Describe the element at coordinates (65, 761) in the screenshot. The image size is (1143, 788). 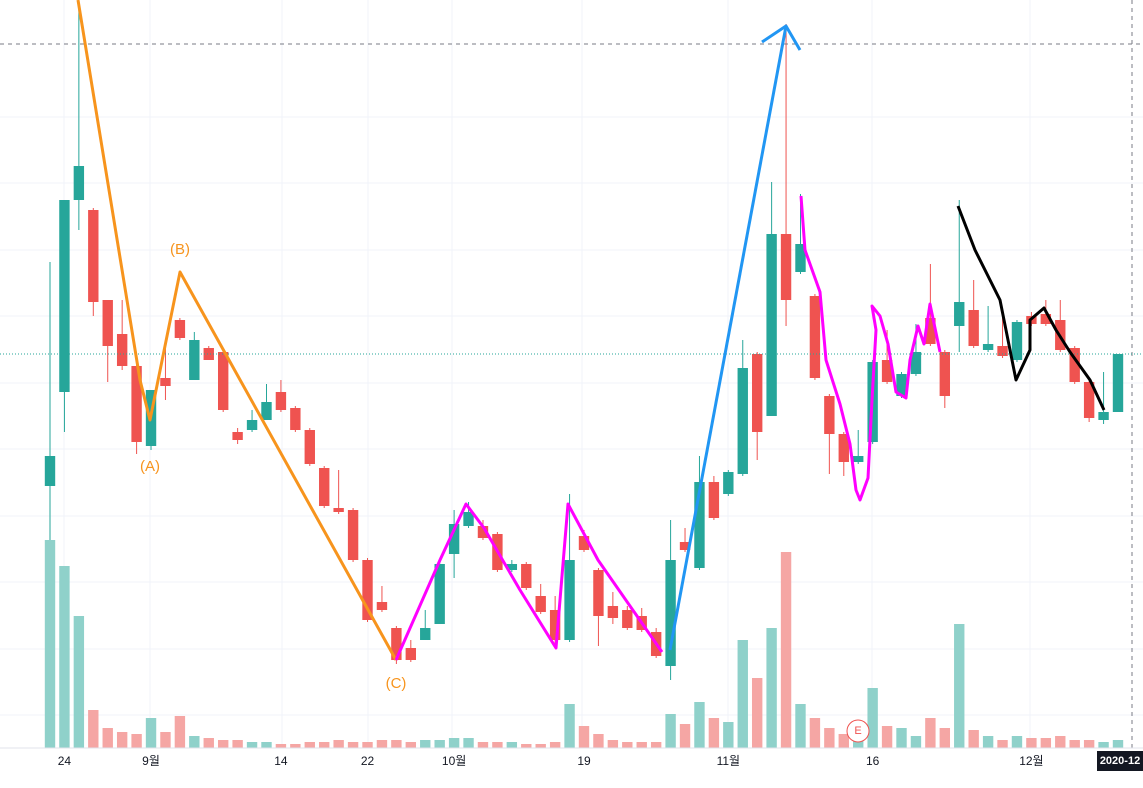
I see `x-tick-label: 24` at that location.